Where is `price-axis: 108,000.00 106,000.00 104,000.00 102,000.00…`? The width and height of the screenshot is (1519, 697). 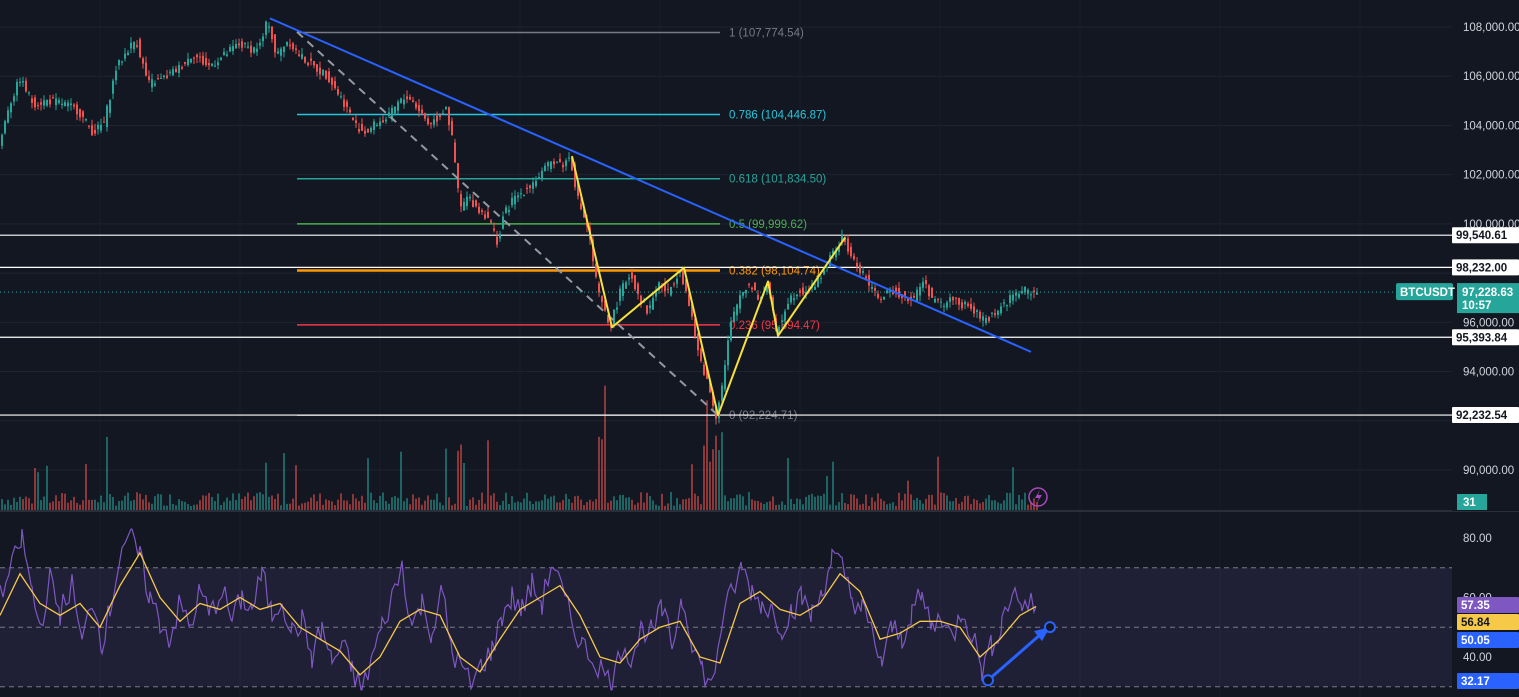 price-axis: 108,000.00 106,000.00 104,000.00 102,000.00… is located at coordinates (1485, 255).